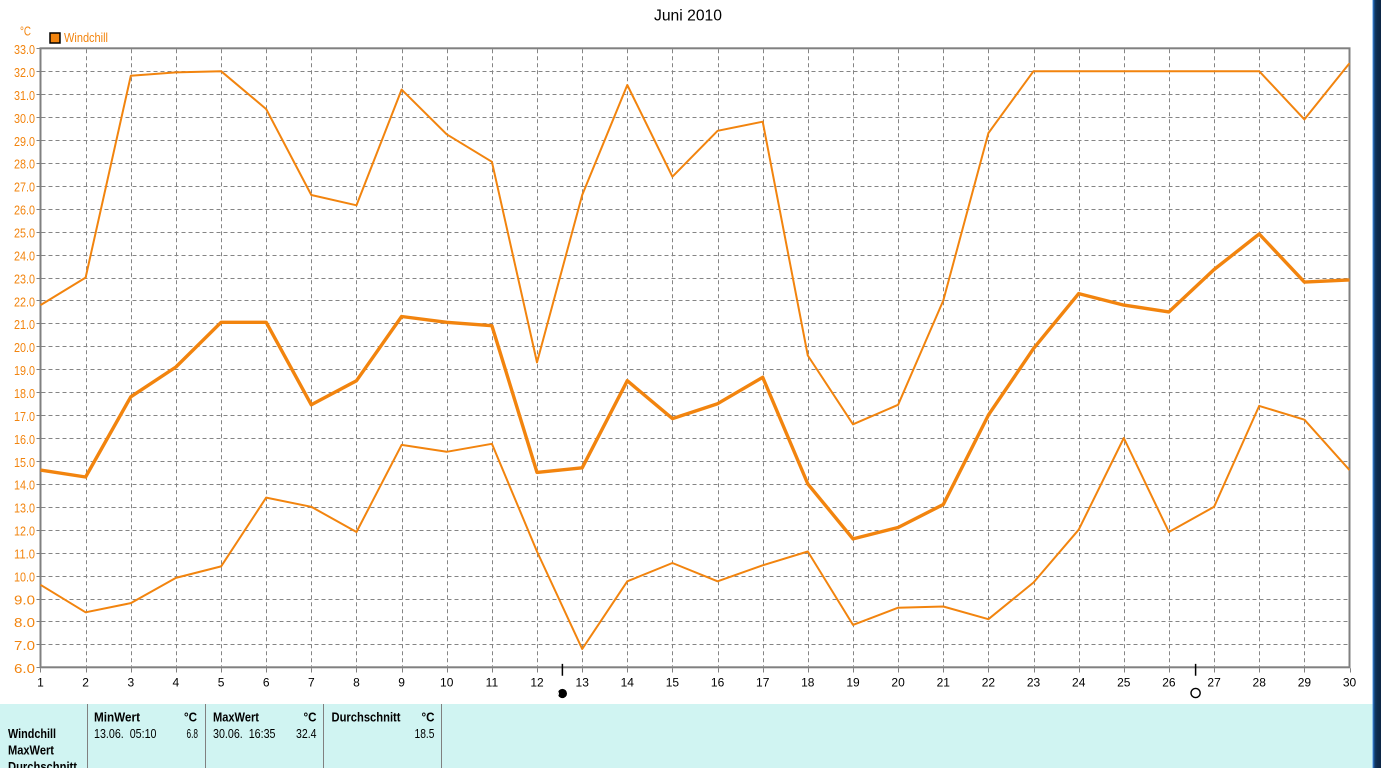 This screenshot has height=768, width=1381. What do you see at coordinates (763, 683) in the screenshot?
I see `svg-text: 17` at bounding box center [763, 683].